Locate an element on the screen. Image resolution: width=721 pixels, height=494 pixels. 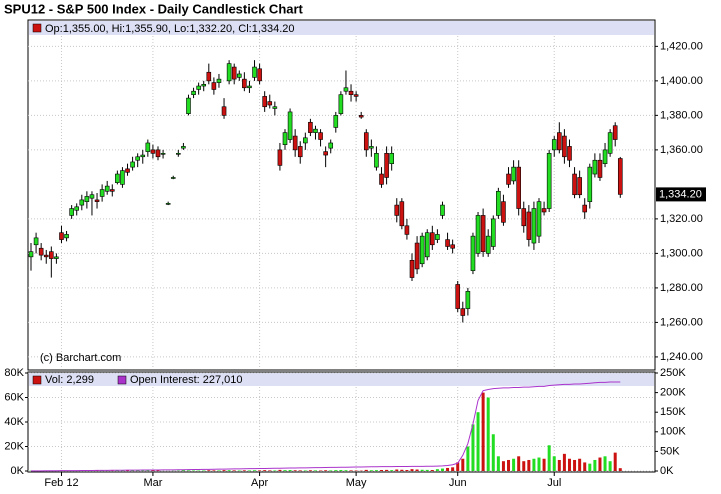
y-tick-label: 1,300.00 is located at coordinates (681, 253).